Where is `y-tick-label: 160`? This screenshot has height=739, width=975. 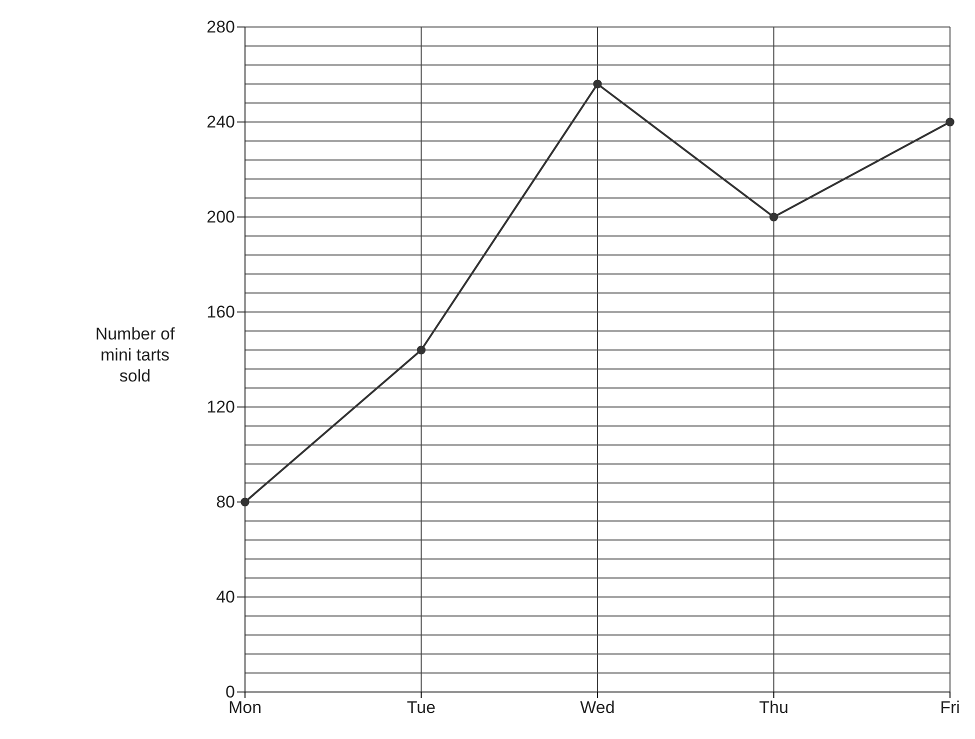
y-tick-label: 160 is located at coordinates (220, 312).